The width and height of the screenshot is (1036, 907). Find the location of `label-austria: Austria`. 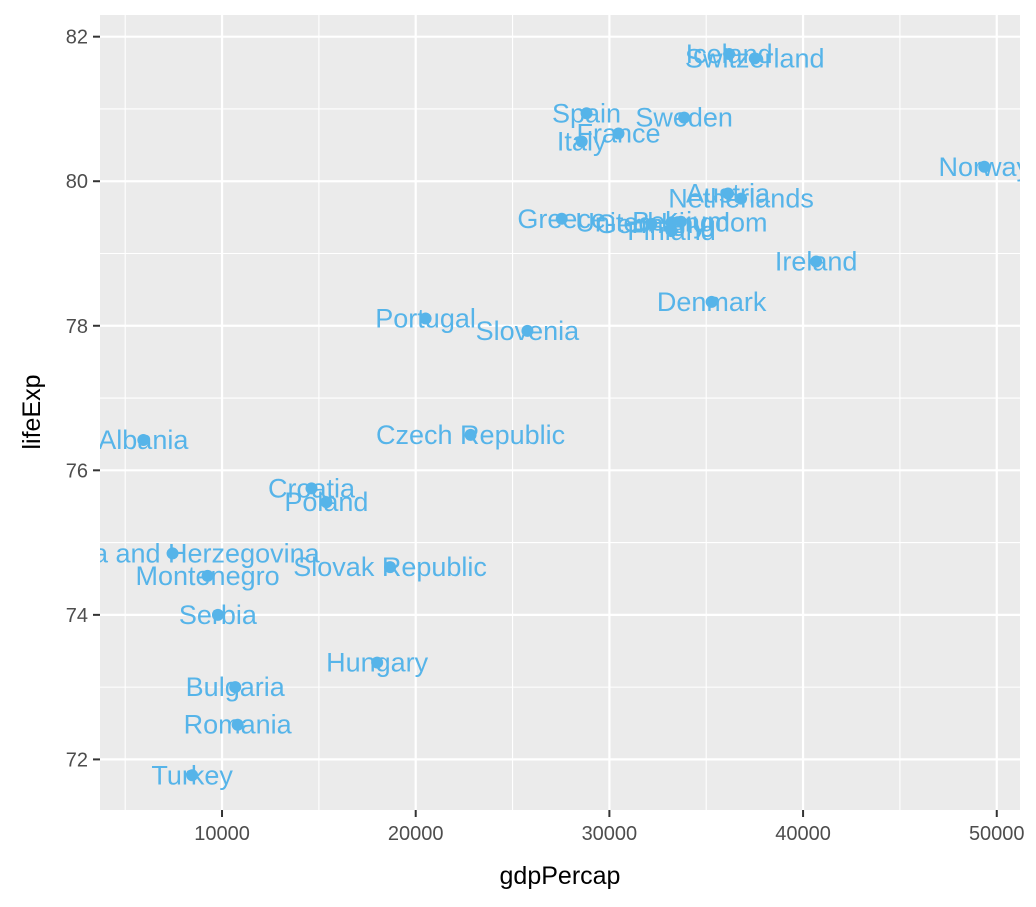

label-austria: Austria is located at coordinates (728, 194).